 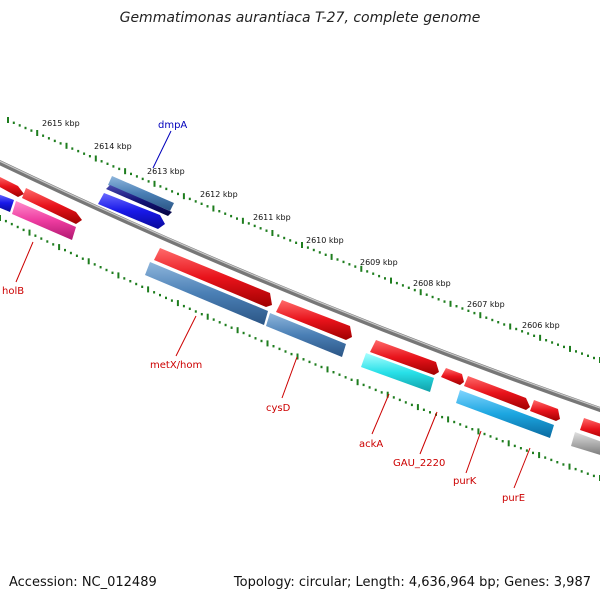 I want to click on gene-ackA, so click(x=404, y=357).